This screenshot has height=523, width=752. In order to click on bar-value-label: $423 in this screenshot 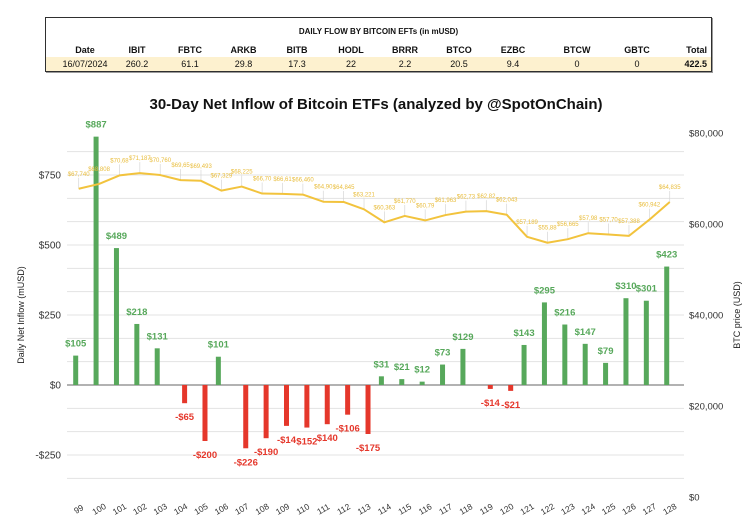, I will do `click(666, 255)`.